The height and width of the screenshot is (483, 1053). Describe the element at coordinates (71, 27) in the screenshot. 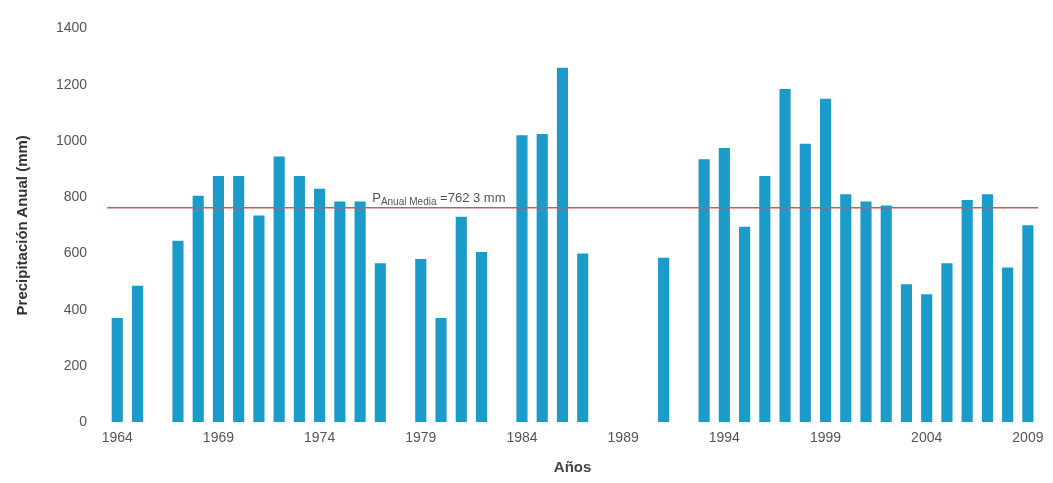

I see `y-tick-label: 1400` at that location.